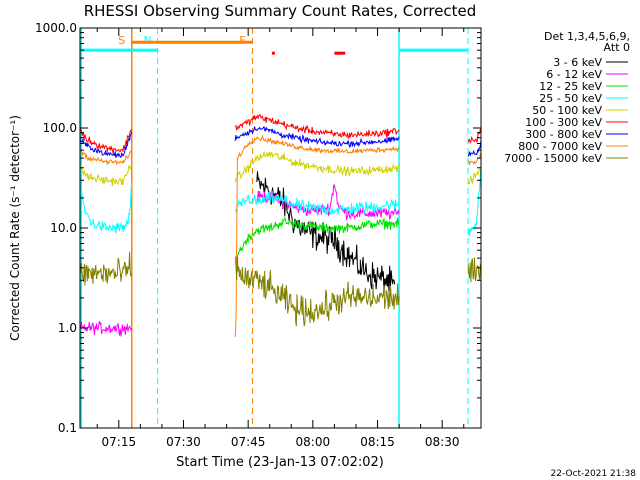  I want to click on x-tick-label: 08:00, so click(313, 442).